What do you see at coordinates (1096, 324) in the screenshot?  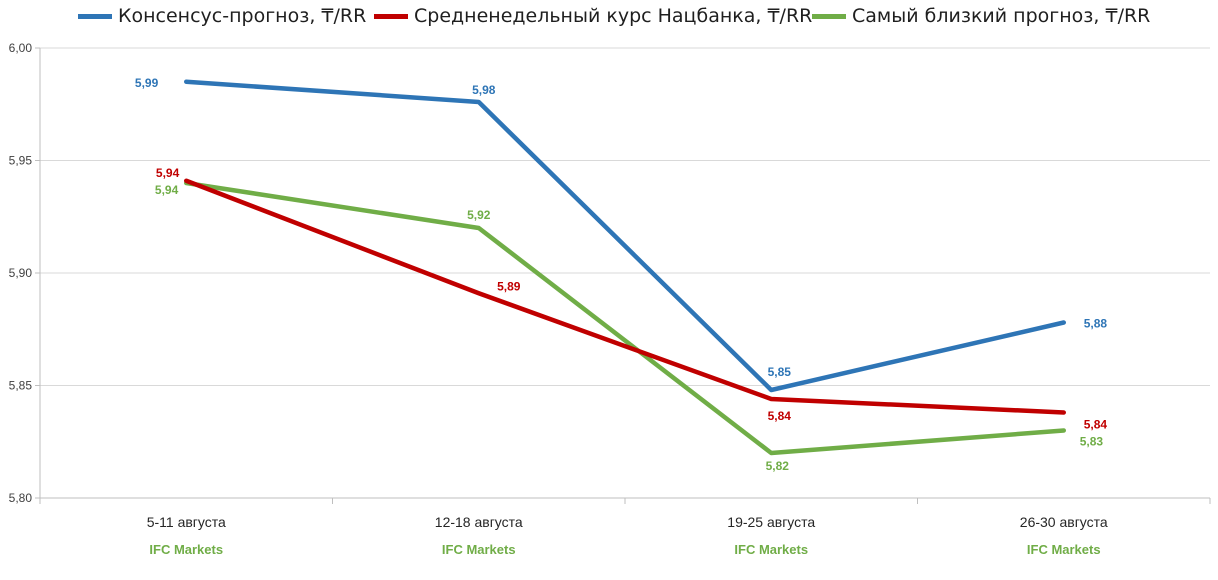 I see `data-label: 5,88` at bounding box center [1096, 324].